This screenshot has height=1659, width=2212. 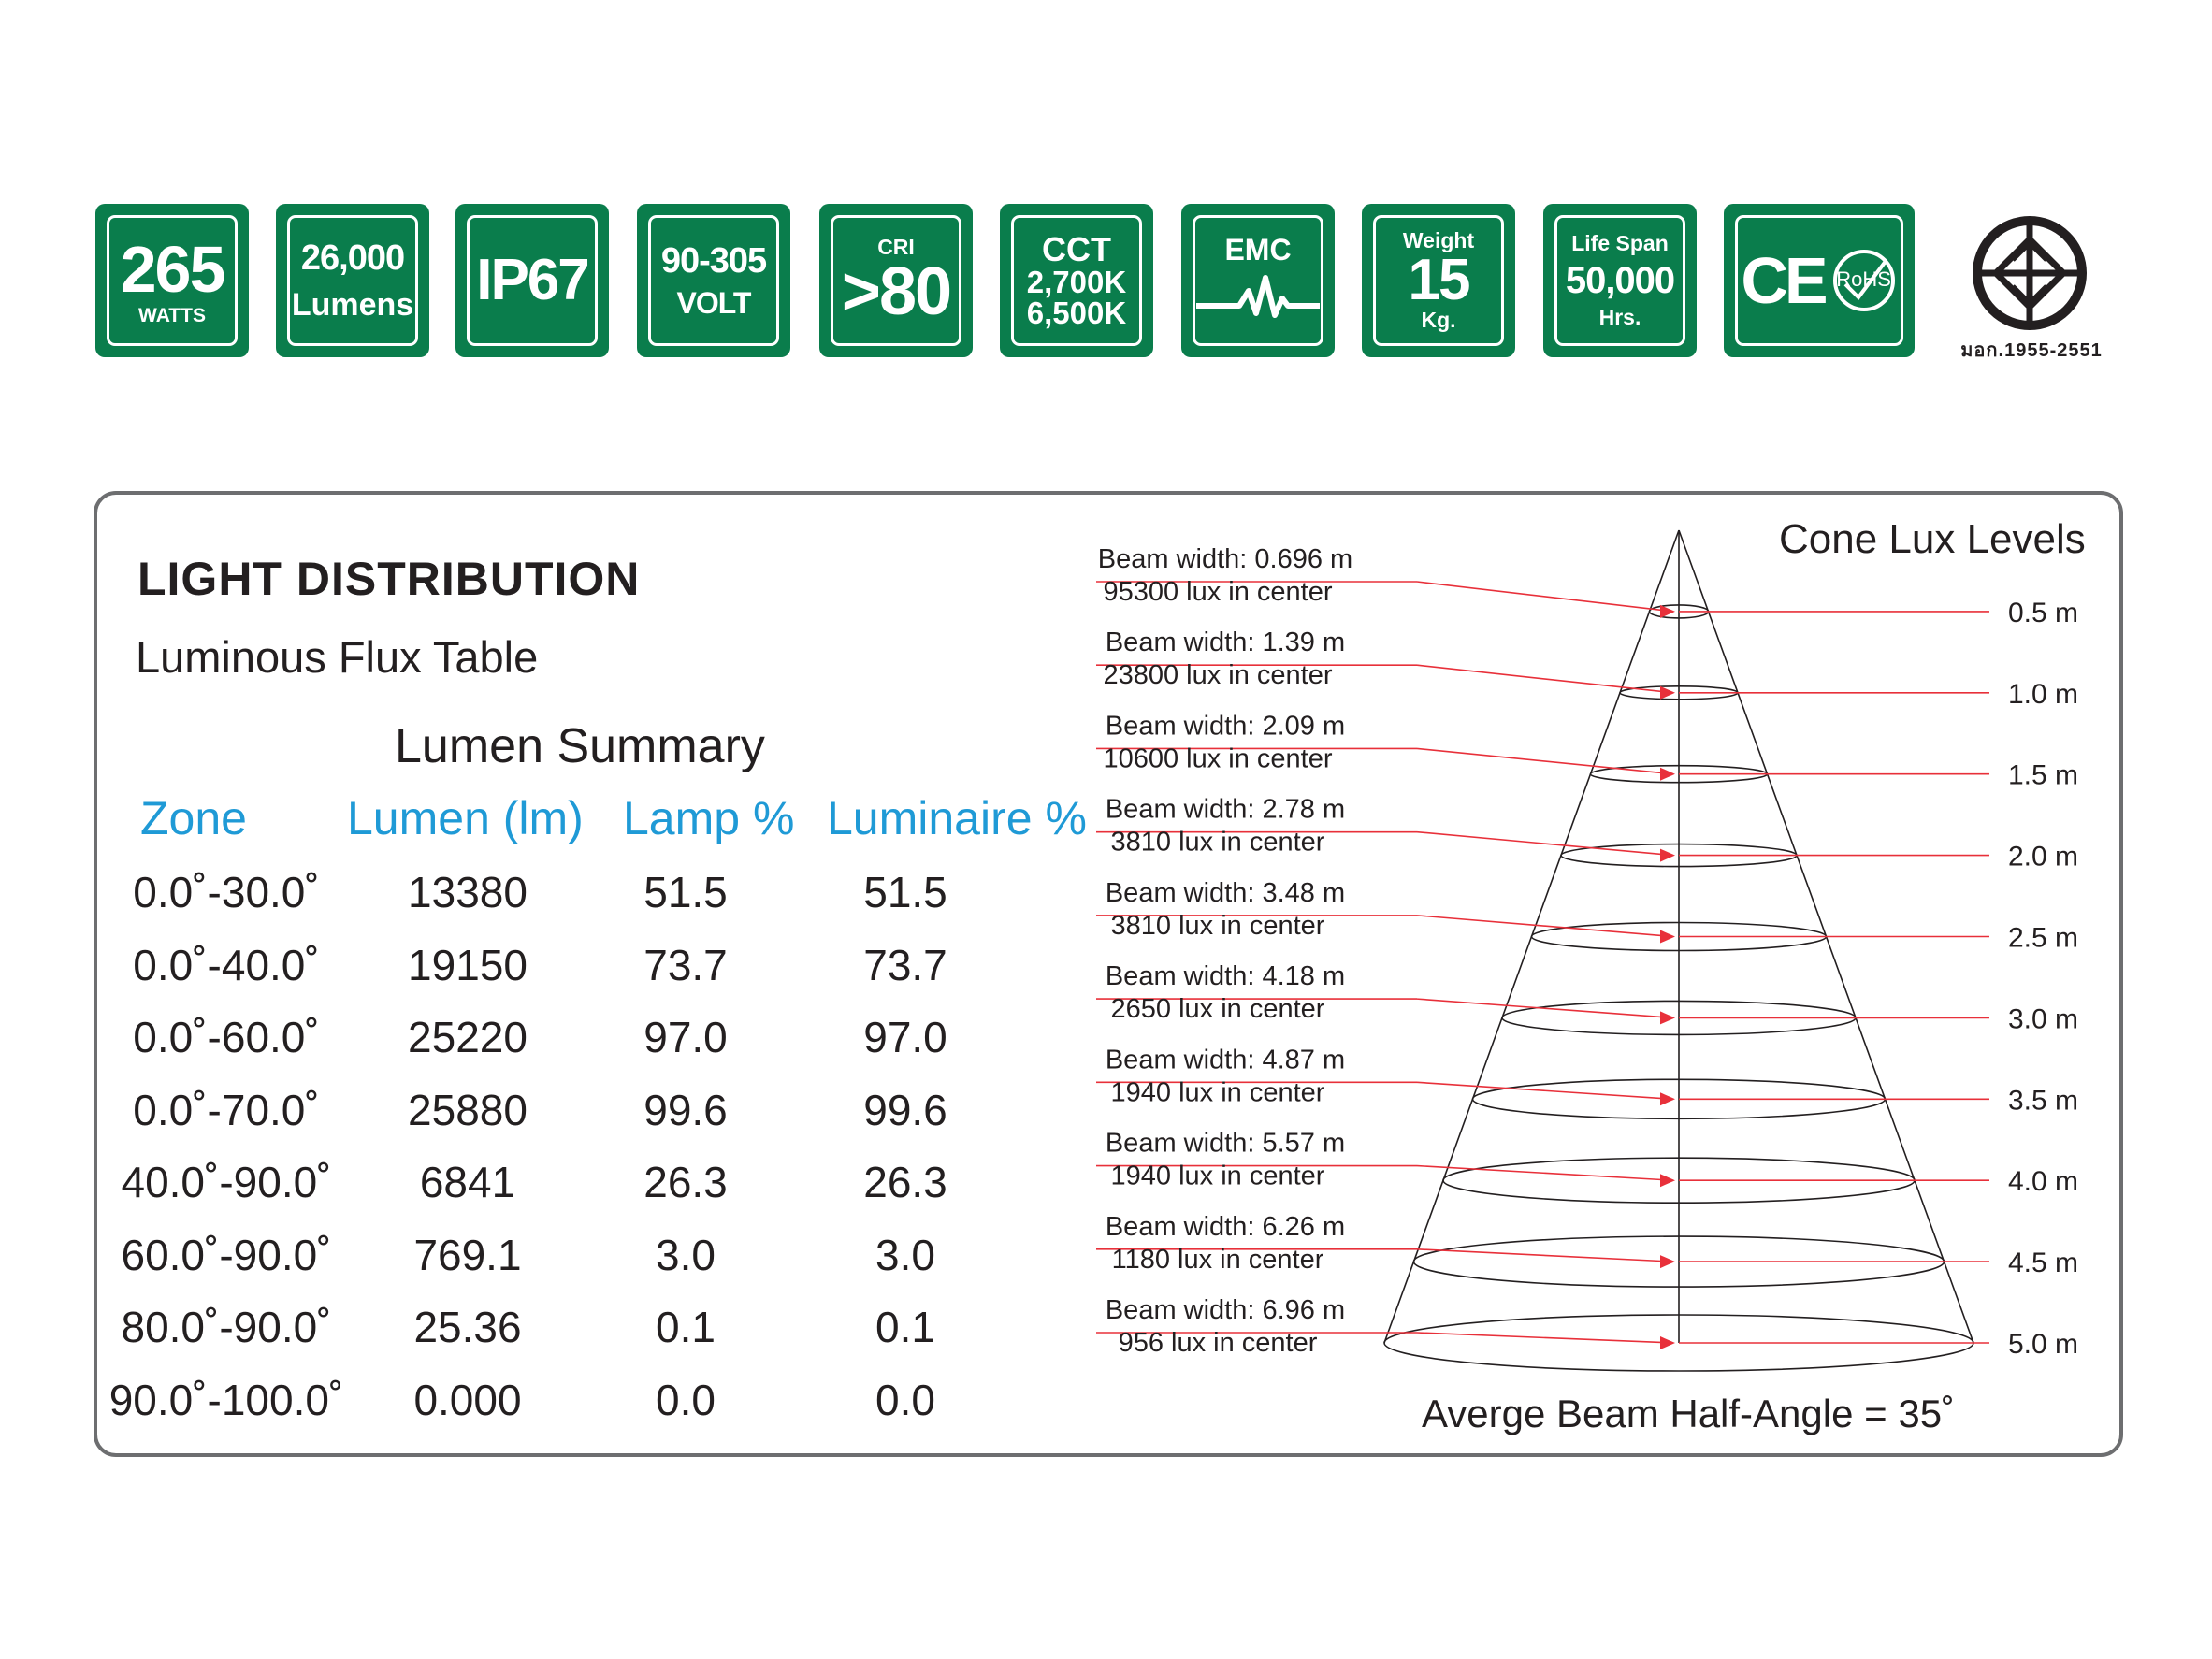 I want to click on badge-lifespan-unit: Hrs., so click(x=1620, y=317).